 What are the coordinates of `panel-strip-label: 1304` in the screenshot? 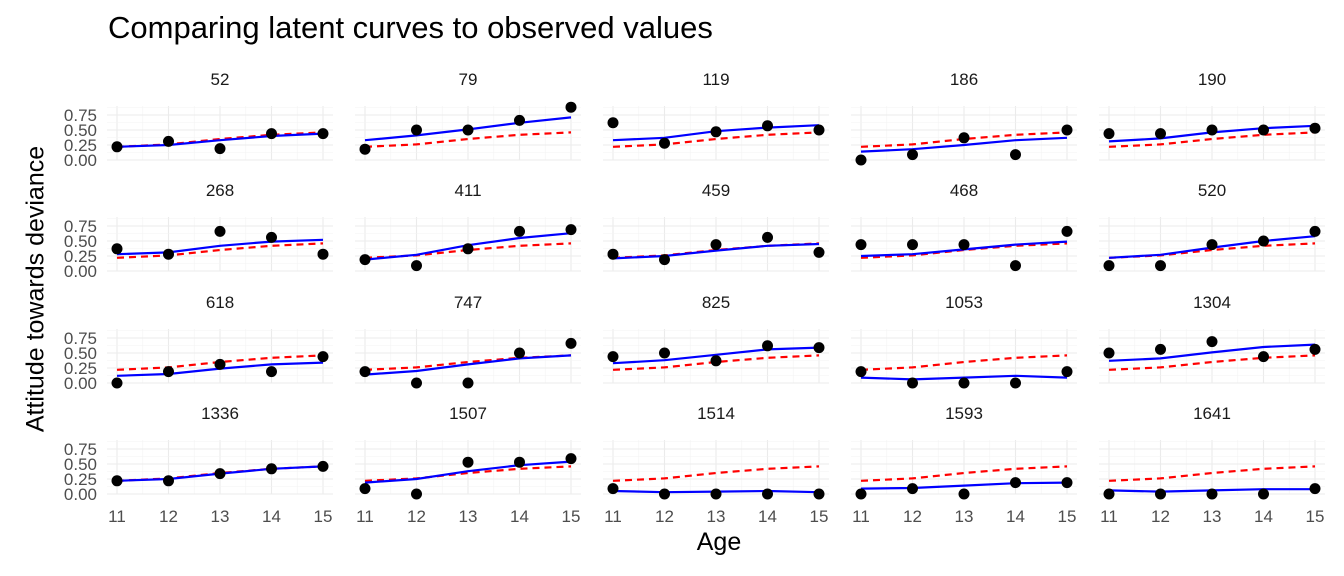 It's located at (1212, 302).